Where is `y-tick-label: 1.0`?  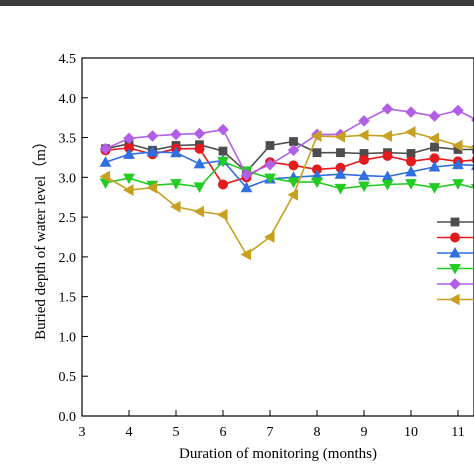
y-tick-label: 1.0 is located at coordinates (68, 337).